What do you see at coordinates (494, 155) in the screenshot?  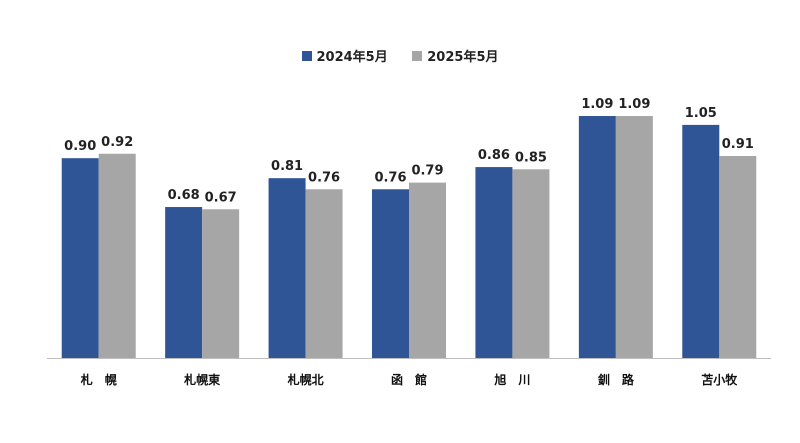 I see `data-label-2024-4: 0.86` at bounding box center [494, 155].